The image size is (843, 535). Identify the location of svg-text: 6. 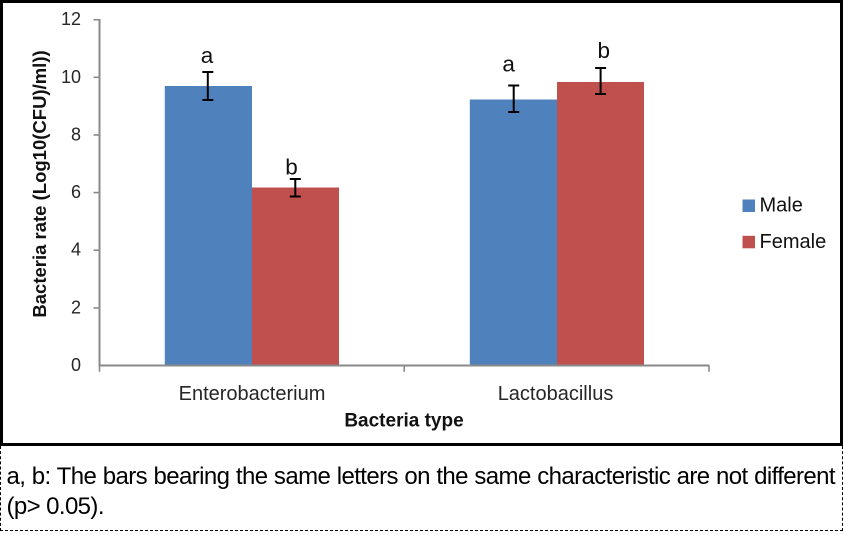
(76, 192).